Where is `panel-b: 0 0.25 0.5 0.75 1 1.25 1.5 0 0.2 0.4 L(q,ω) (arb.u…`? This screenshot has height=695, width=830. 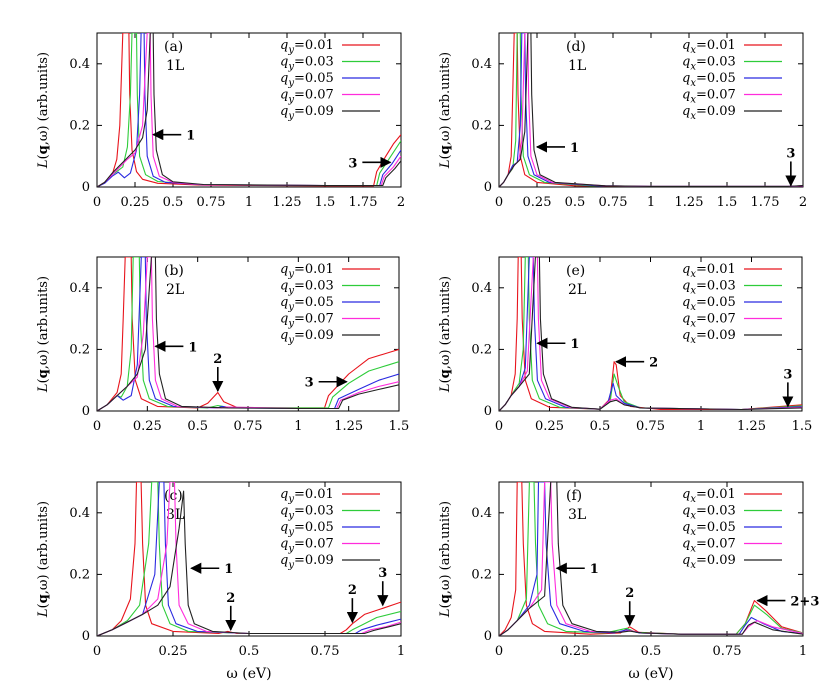 panel-b: 0 0.25 0.5 0.75 1 1.25 1.5 0 0.2 0.4 L(q,ω) (arb.u… is located at coordinates (222, 345).